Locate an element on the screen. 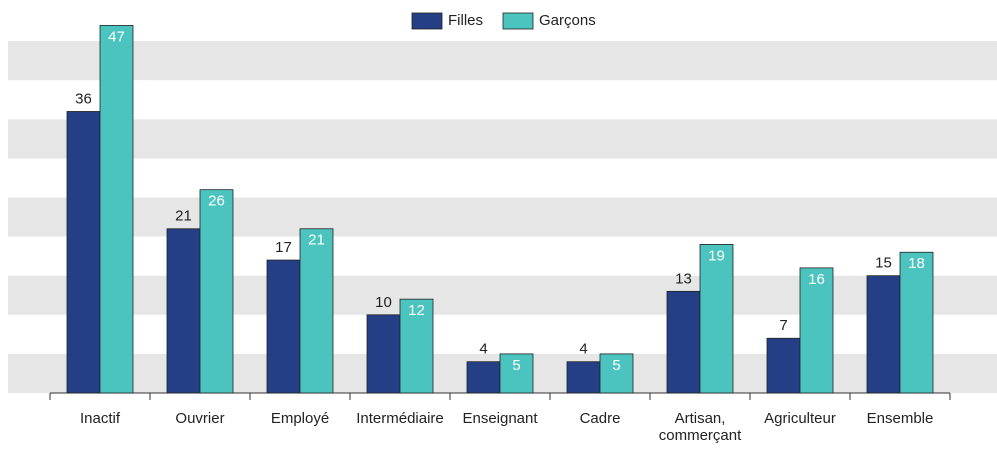  x-tick-label: Agriculteur is located at coordinates (800, 418).